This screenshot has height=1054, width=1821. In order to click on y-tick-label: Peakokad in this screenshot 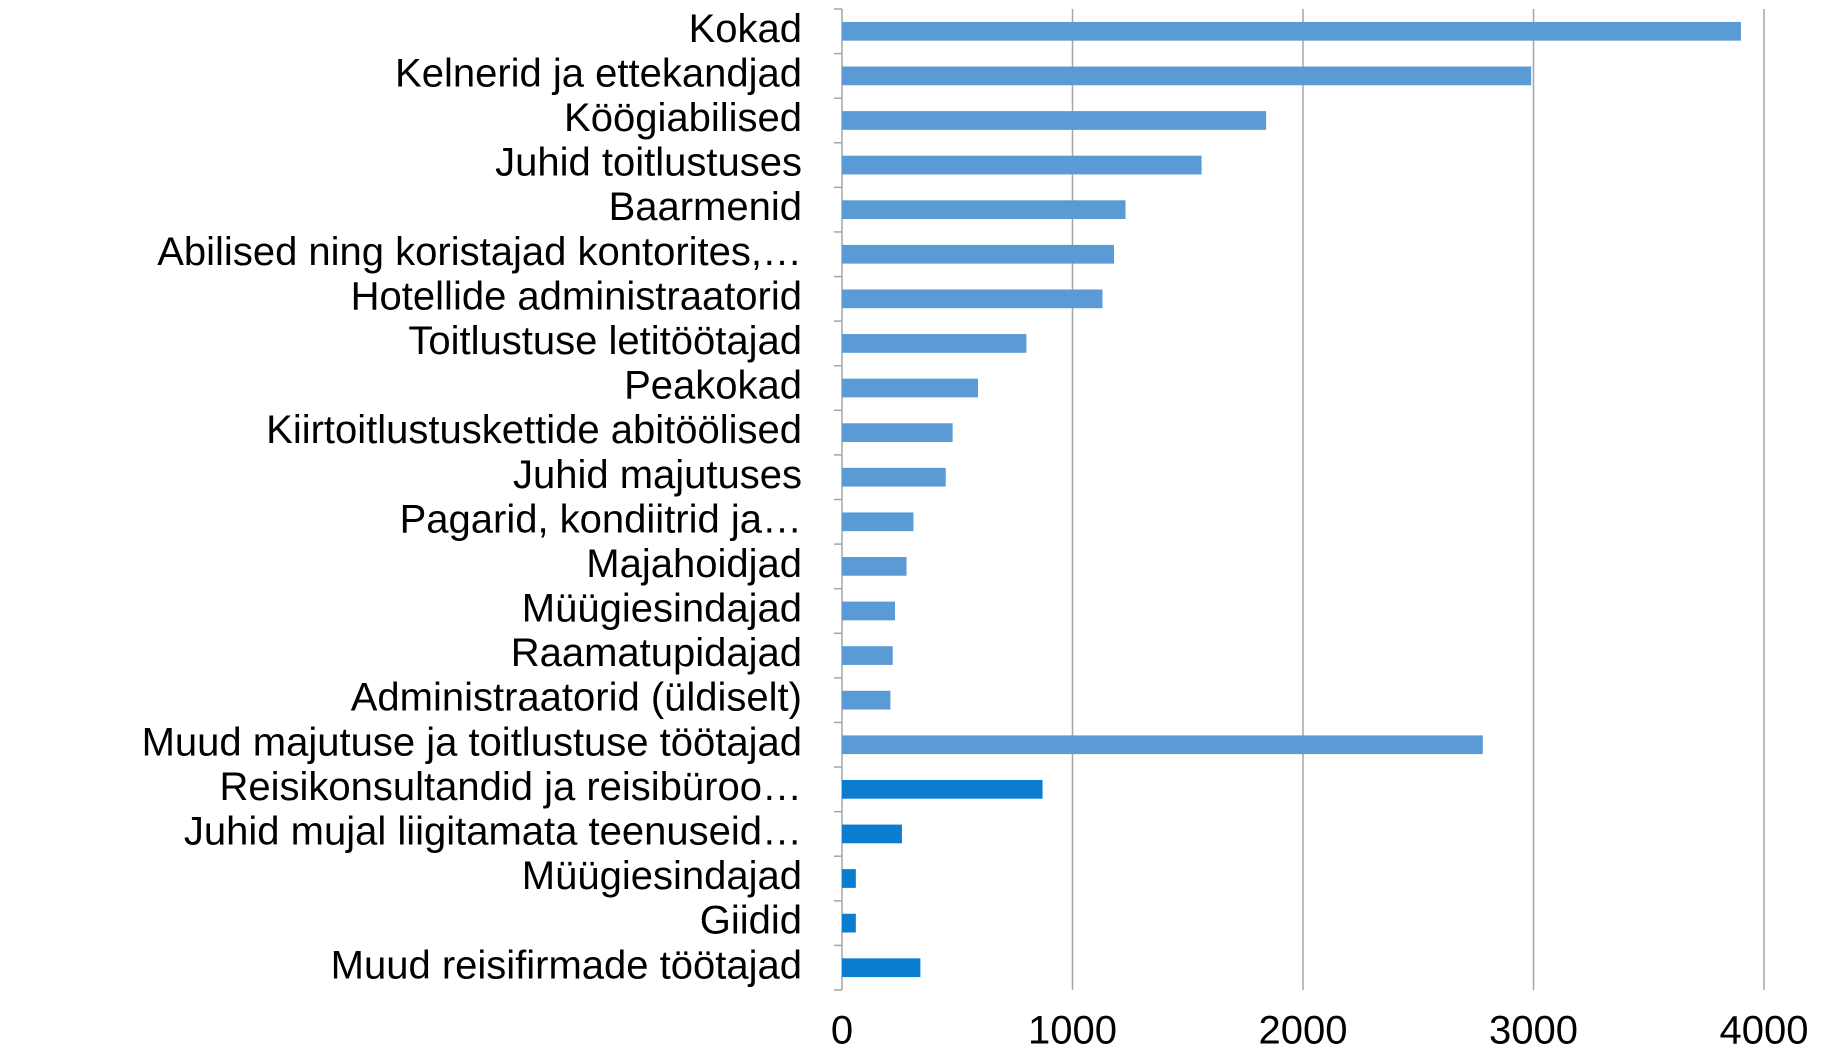, I will do `click(713, 386)`.